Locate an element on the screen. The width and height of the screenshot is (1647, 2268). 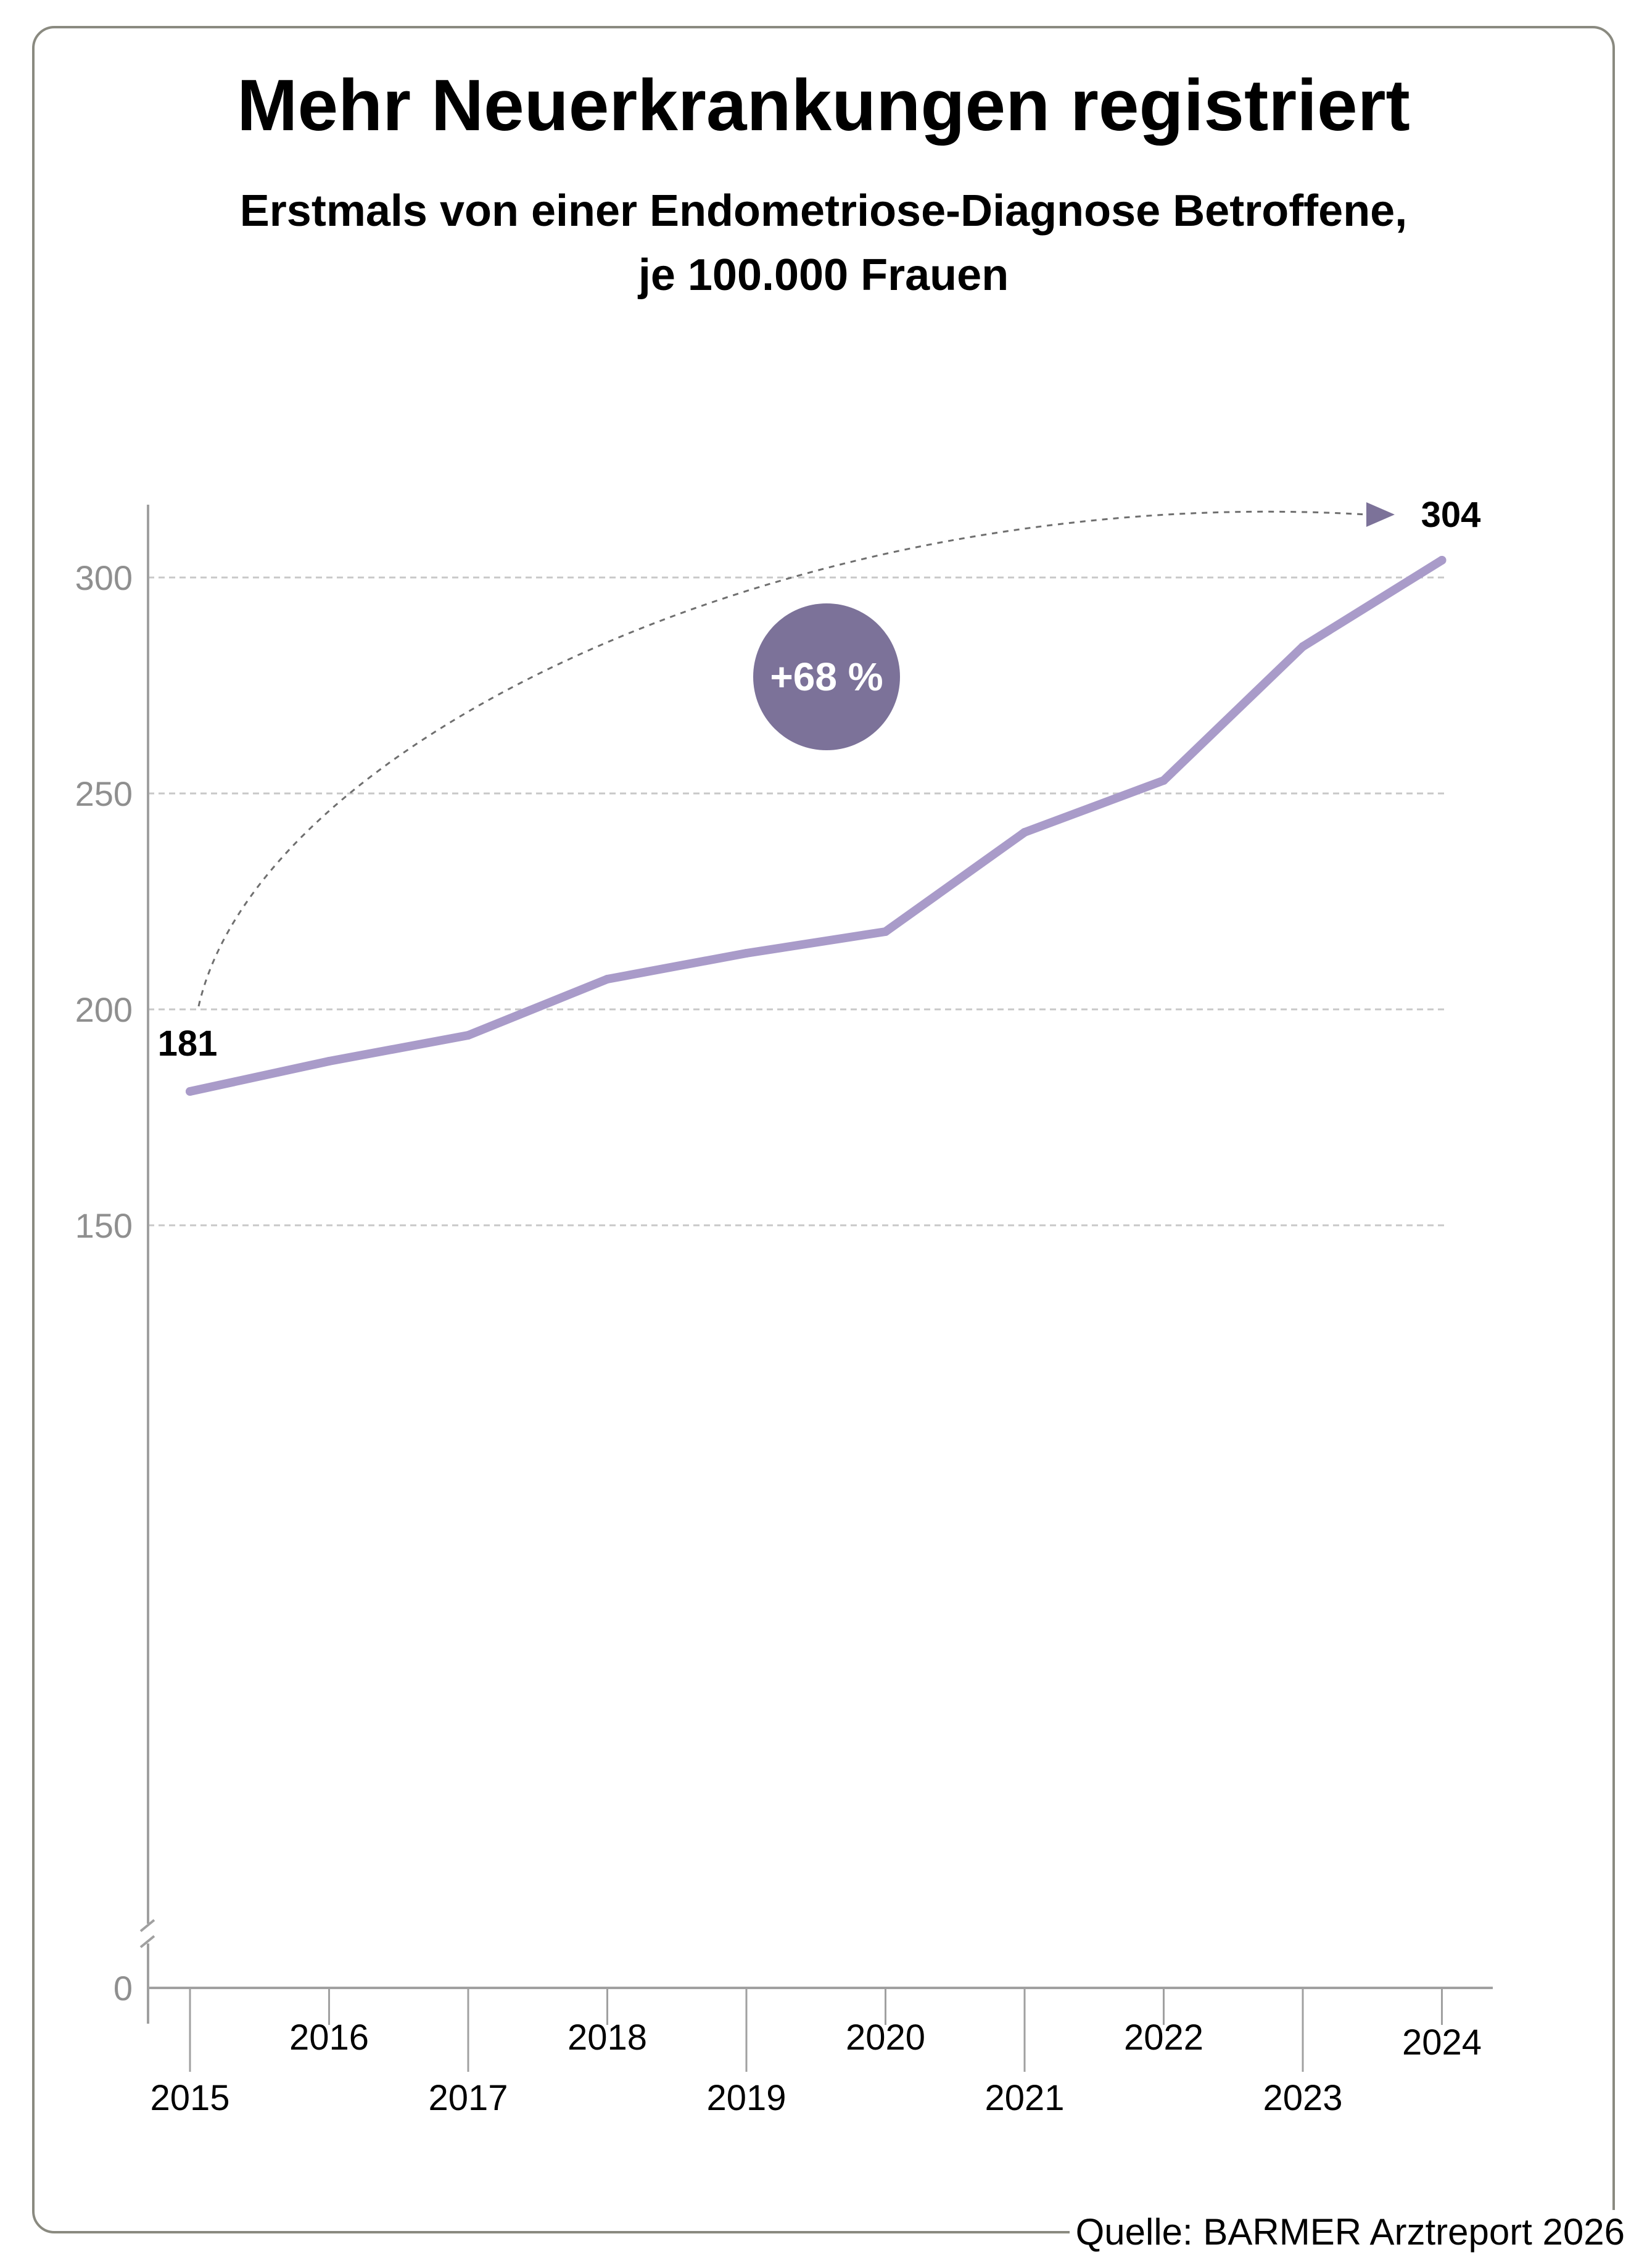
x-tick-label: 2023 is located at coordinates (1302, 2098).